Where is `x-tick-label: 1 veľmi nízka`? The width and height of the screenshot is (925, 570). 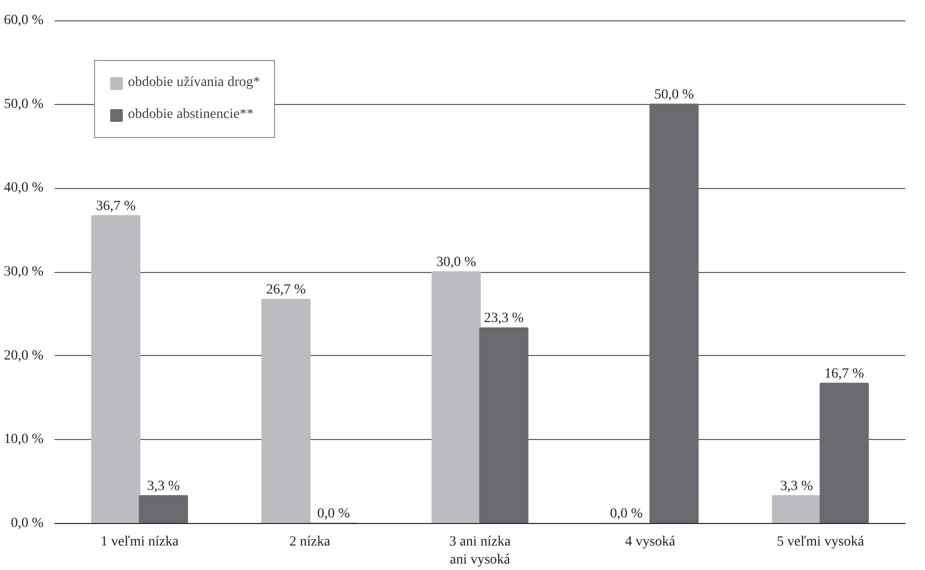 x-tick-label: 1 veľmi nízka is located at coordinates (140, 542).